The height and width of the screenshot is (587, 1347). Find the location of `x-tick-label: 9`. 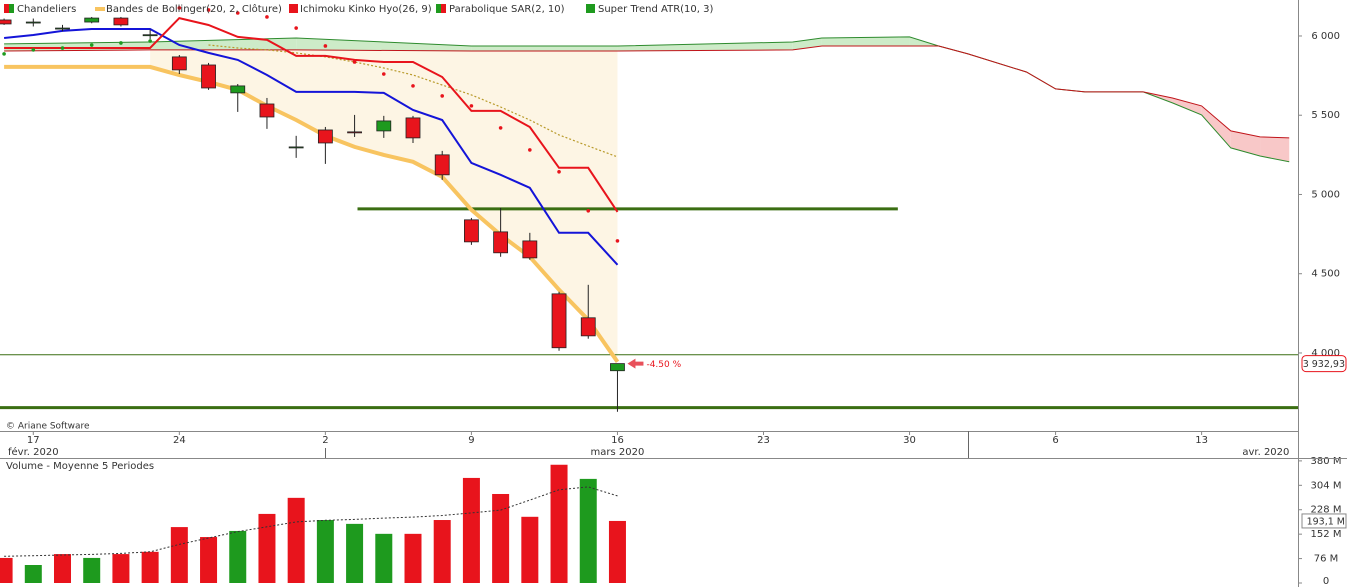

x-tick-label: 9 is located at coordinates (471, 440).